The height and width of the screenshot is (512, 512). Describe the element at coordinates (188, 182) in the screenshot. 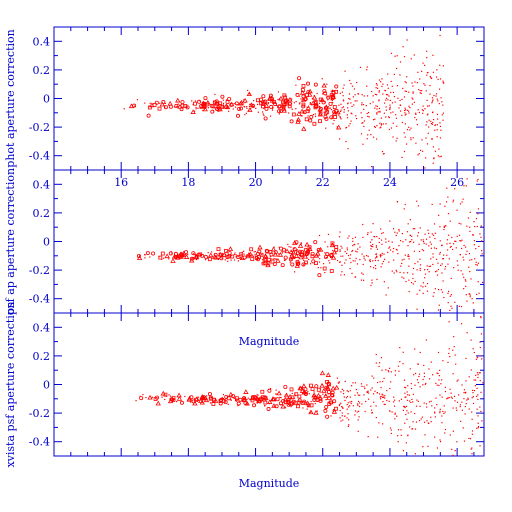

I see `x-tick-label: 18` at that location.